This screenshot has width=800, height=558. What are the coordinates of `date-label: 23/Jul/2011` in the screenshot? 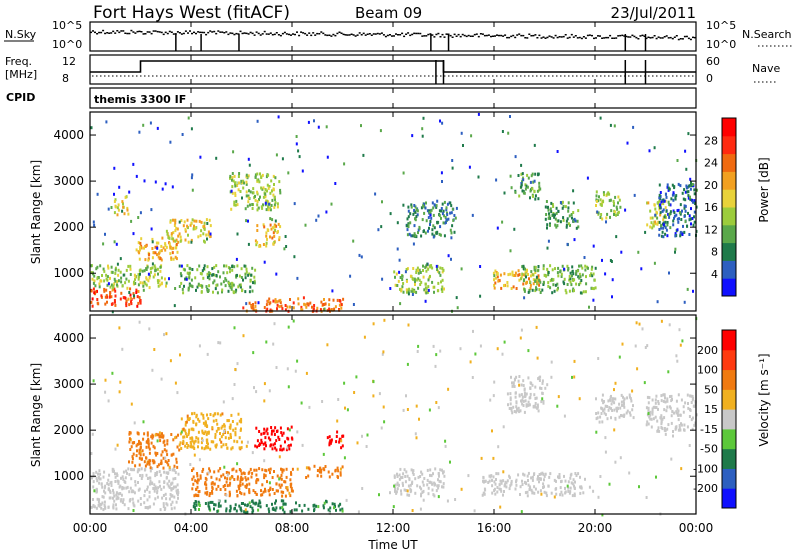 It's located at (653, 13).